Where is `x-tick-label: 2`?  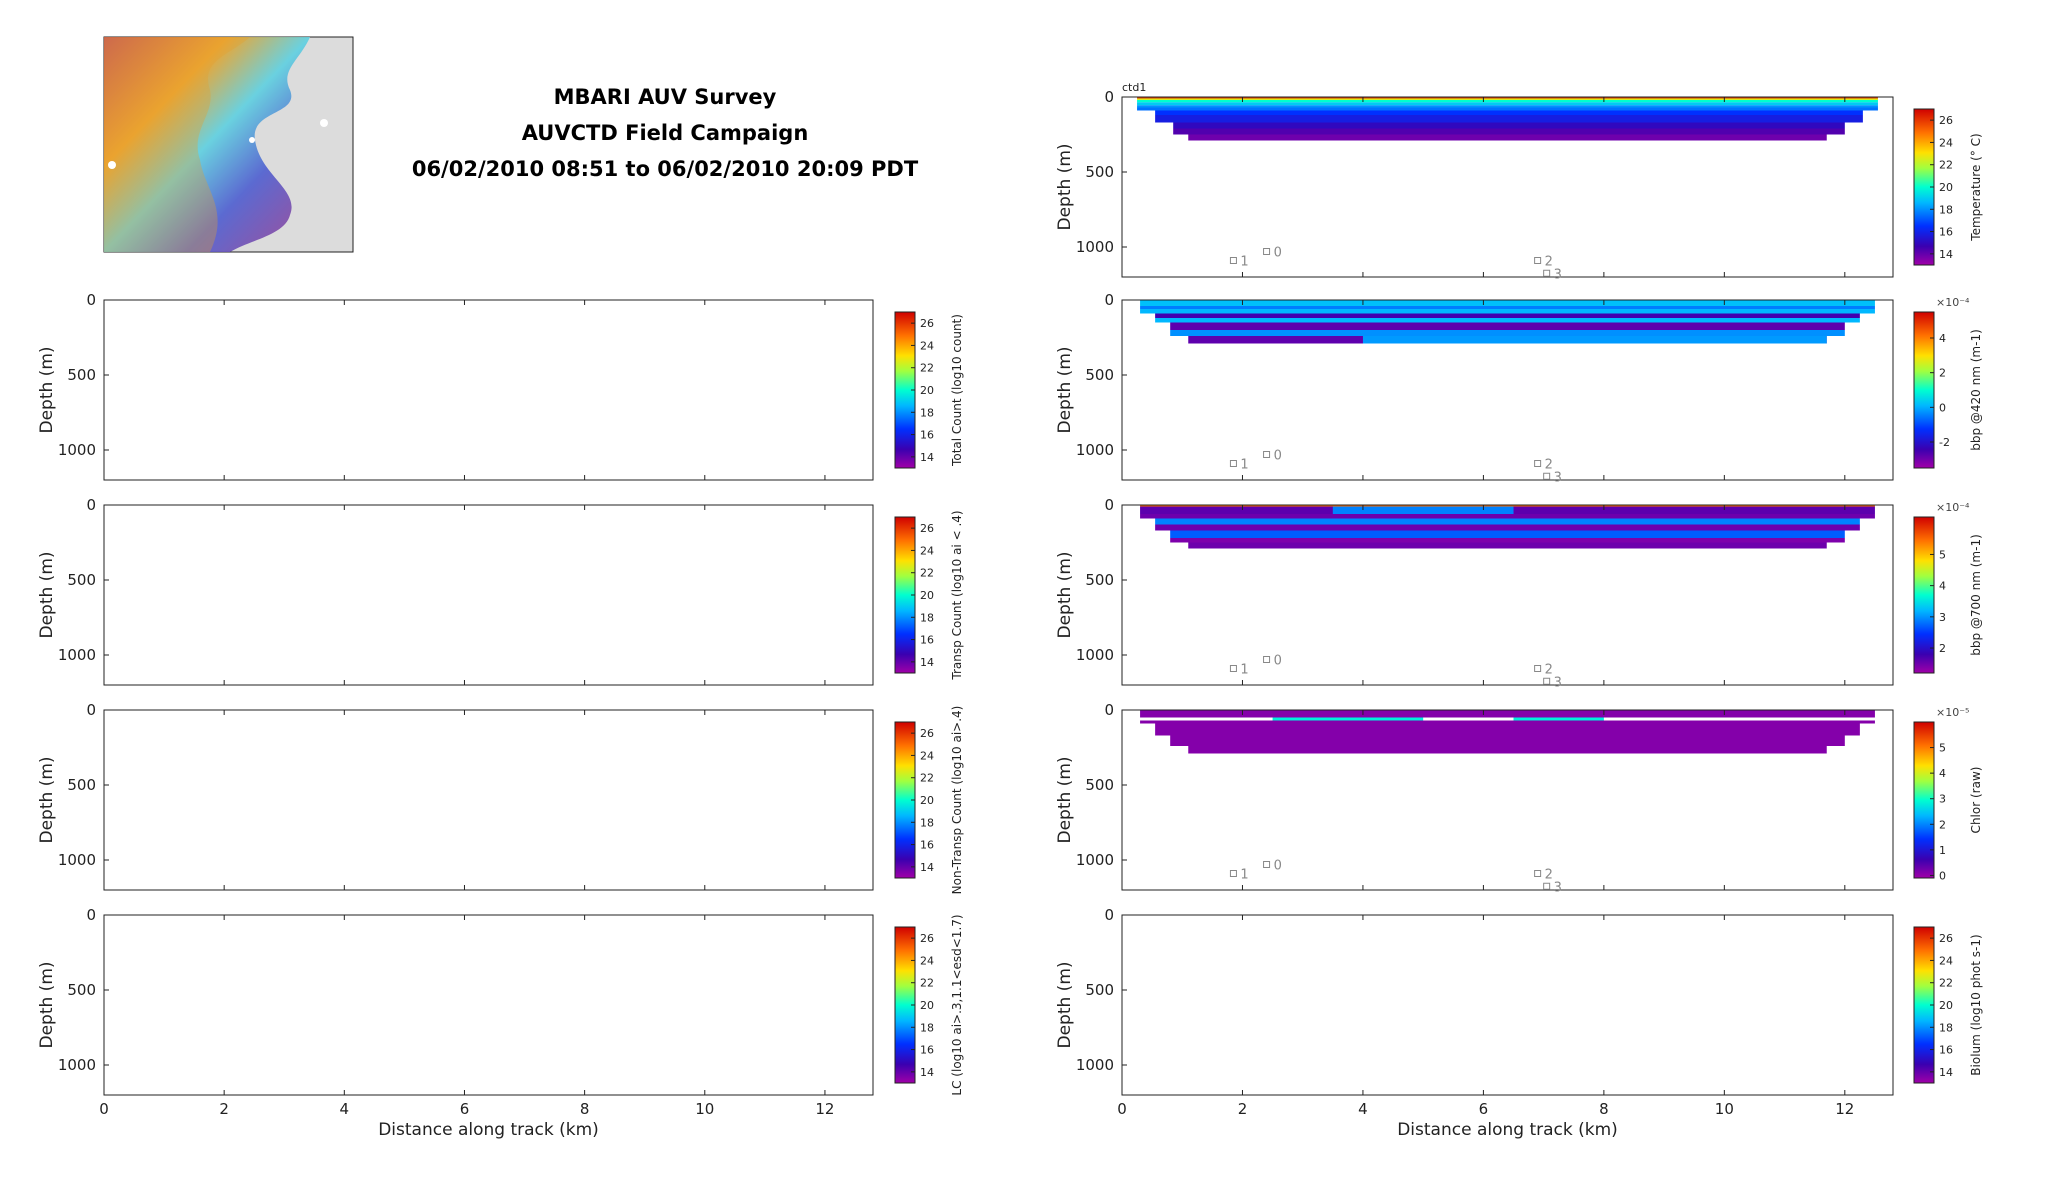 x-tick-label: 2 is located at coordinates (1243, 1109).